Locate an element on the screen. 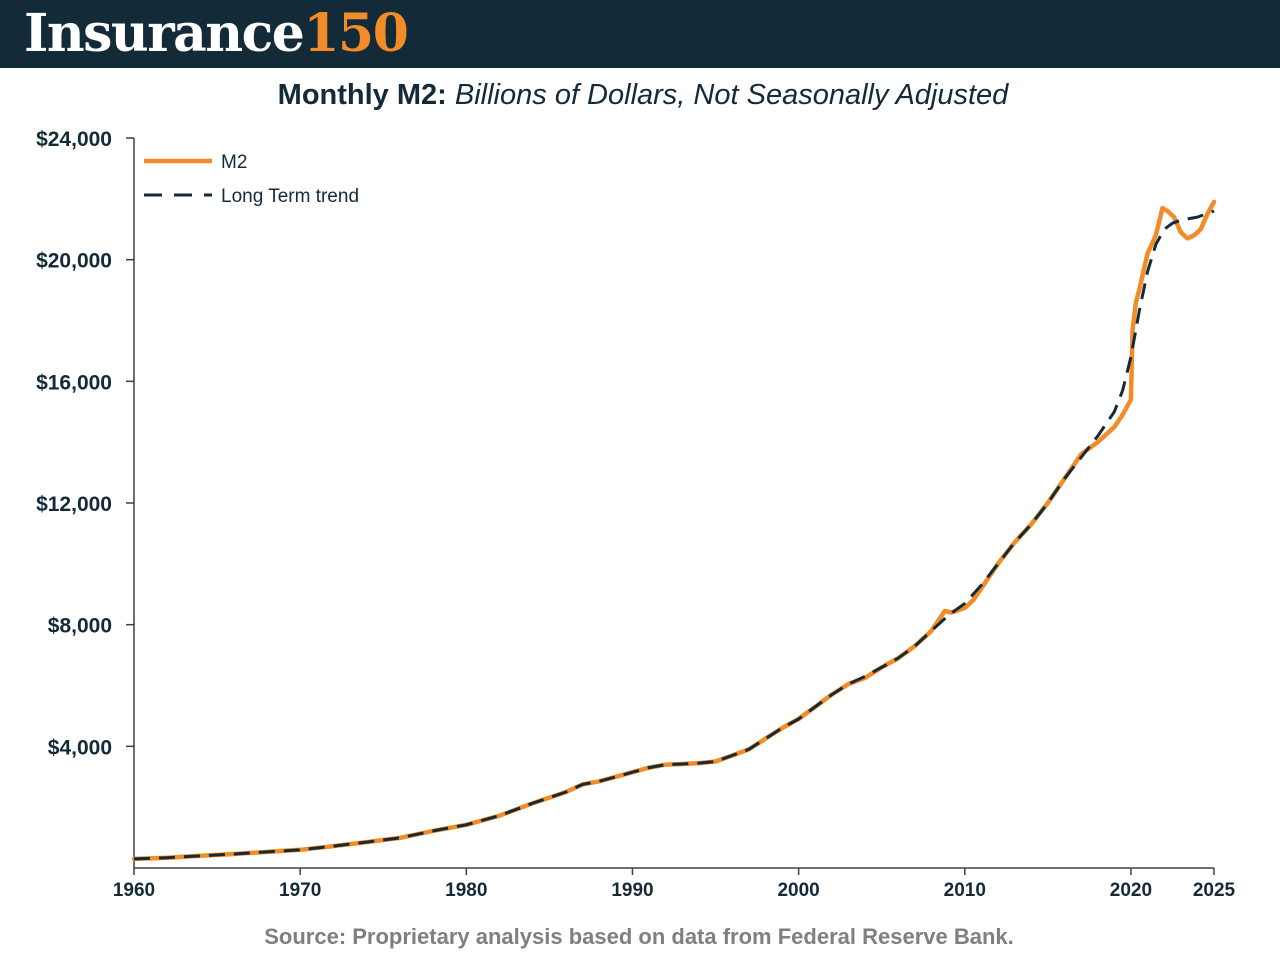 This screenshot has height=960, width=1280. y-tick-label: $12,000 is located at coordinates (74, 504).